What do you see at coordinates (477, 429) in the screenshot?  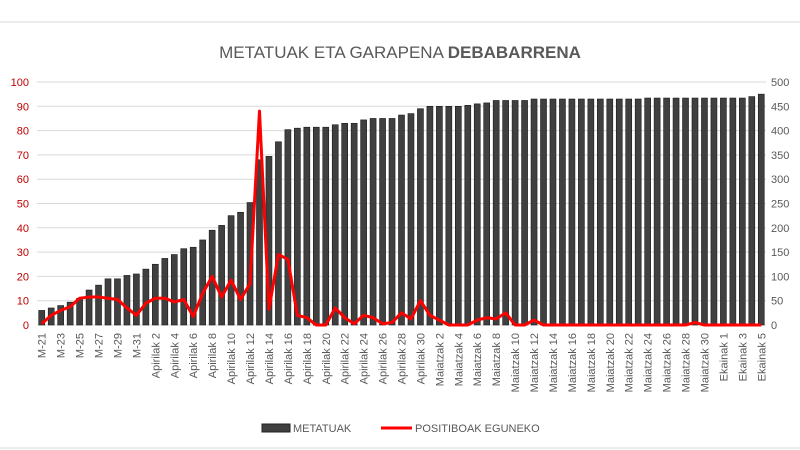 I see `legend-label-positiboak: POSITIBOAK EGUNEKO` at bounding box center [477, 429].